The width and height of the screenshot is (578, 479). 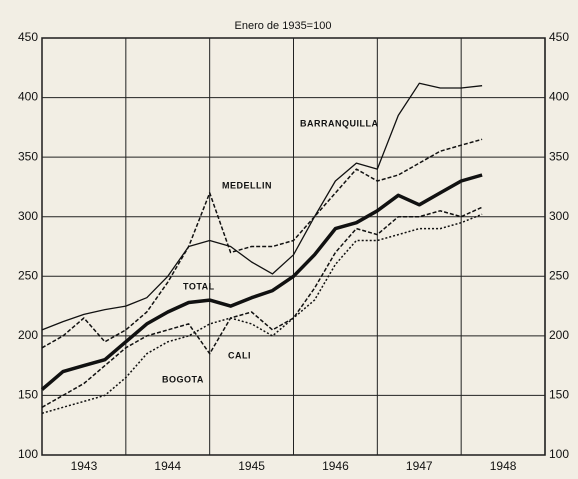 I want to click on series-label: BARRANQUILLA, so click(x=339, y=123).